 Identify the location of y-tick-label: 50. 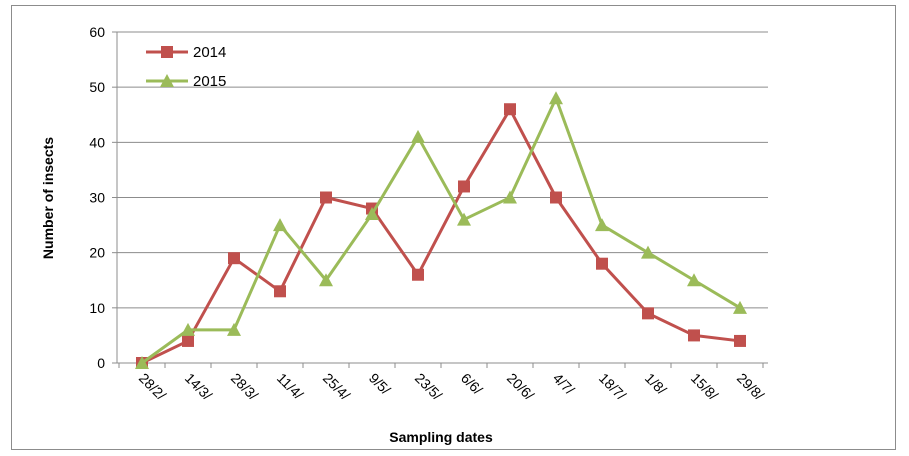
(97, 87).